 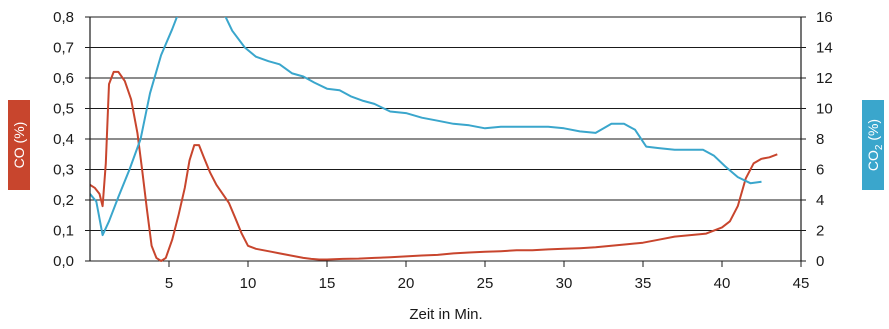 I want to click on right-tick-label: 4, so click(x=820, y=200).